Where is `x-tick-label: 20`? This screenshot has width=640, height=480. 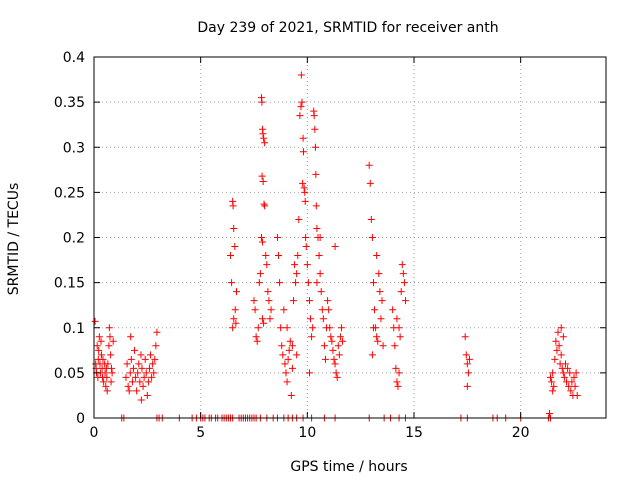 x-tick-label: 20 is located at coordinates (521, 433).